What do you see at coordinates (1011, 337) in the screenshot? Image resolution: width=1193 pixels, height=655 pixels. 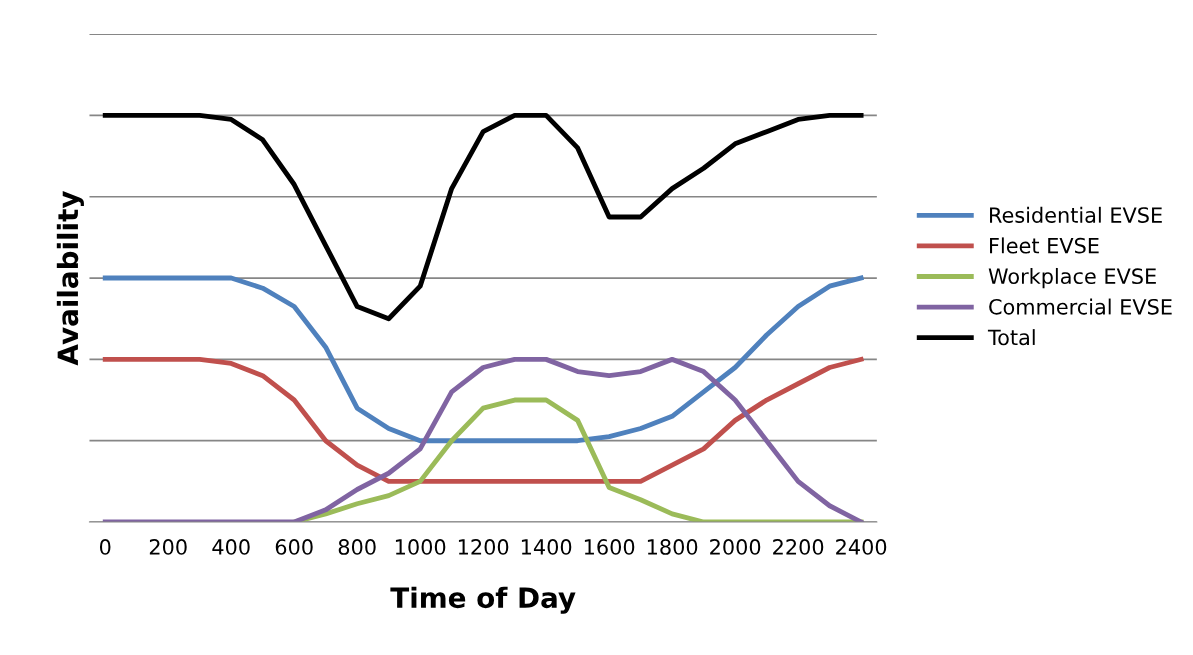 I see `legend-label: Total` at bounding box center [1011, 337].